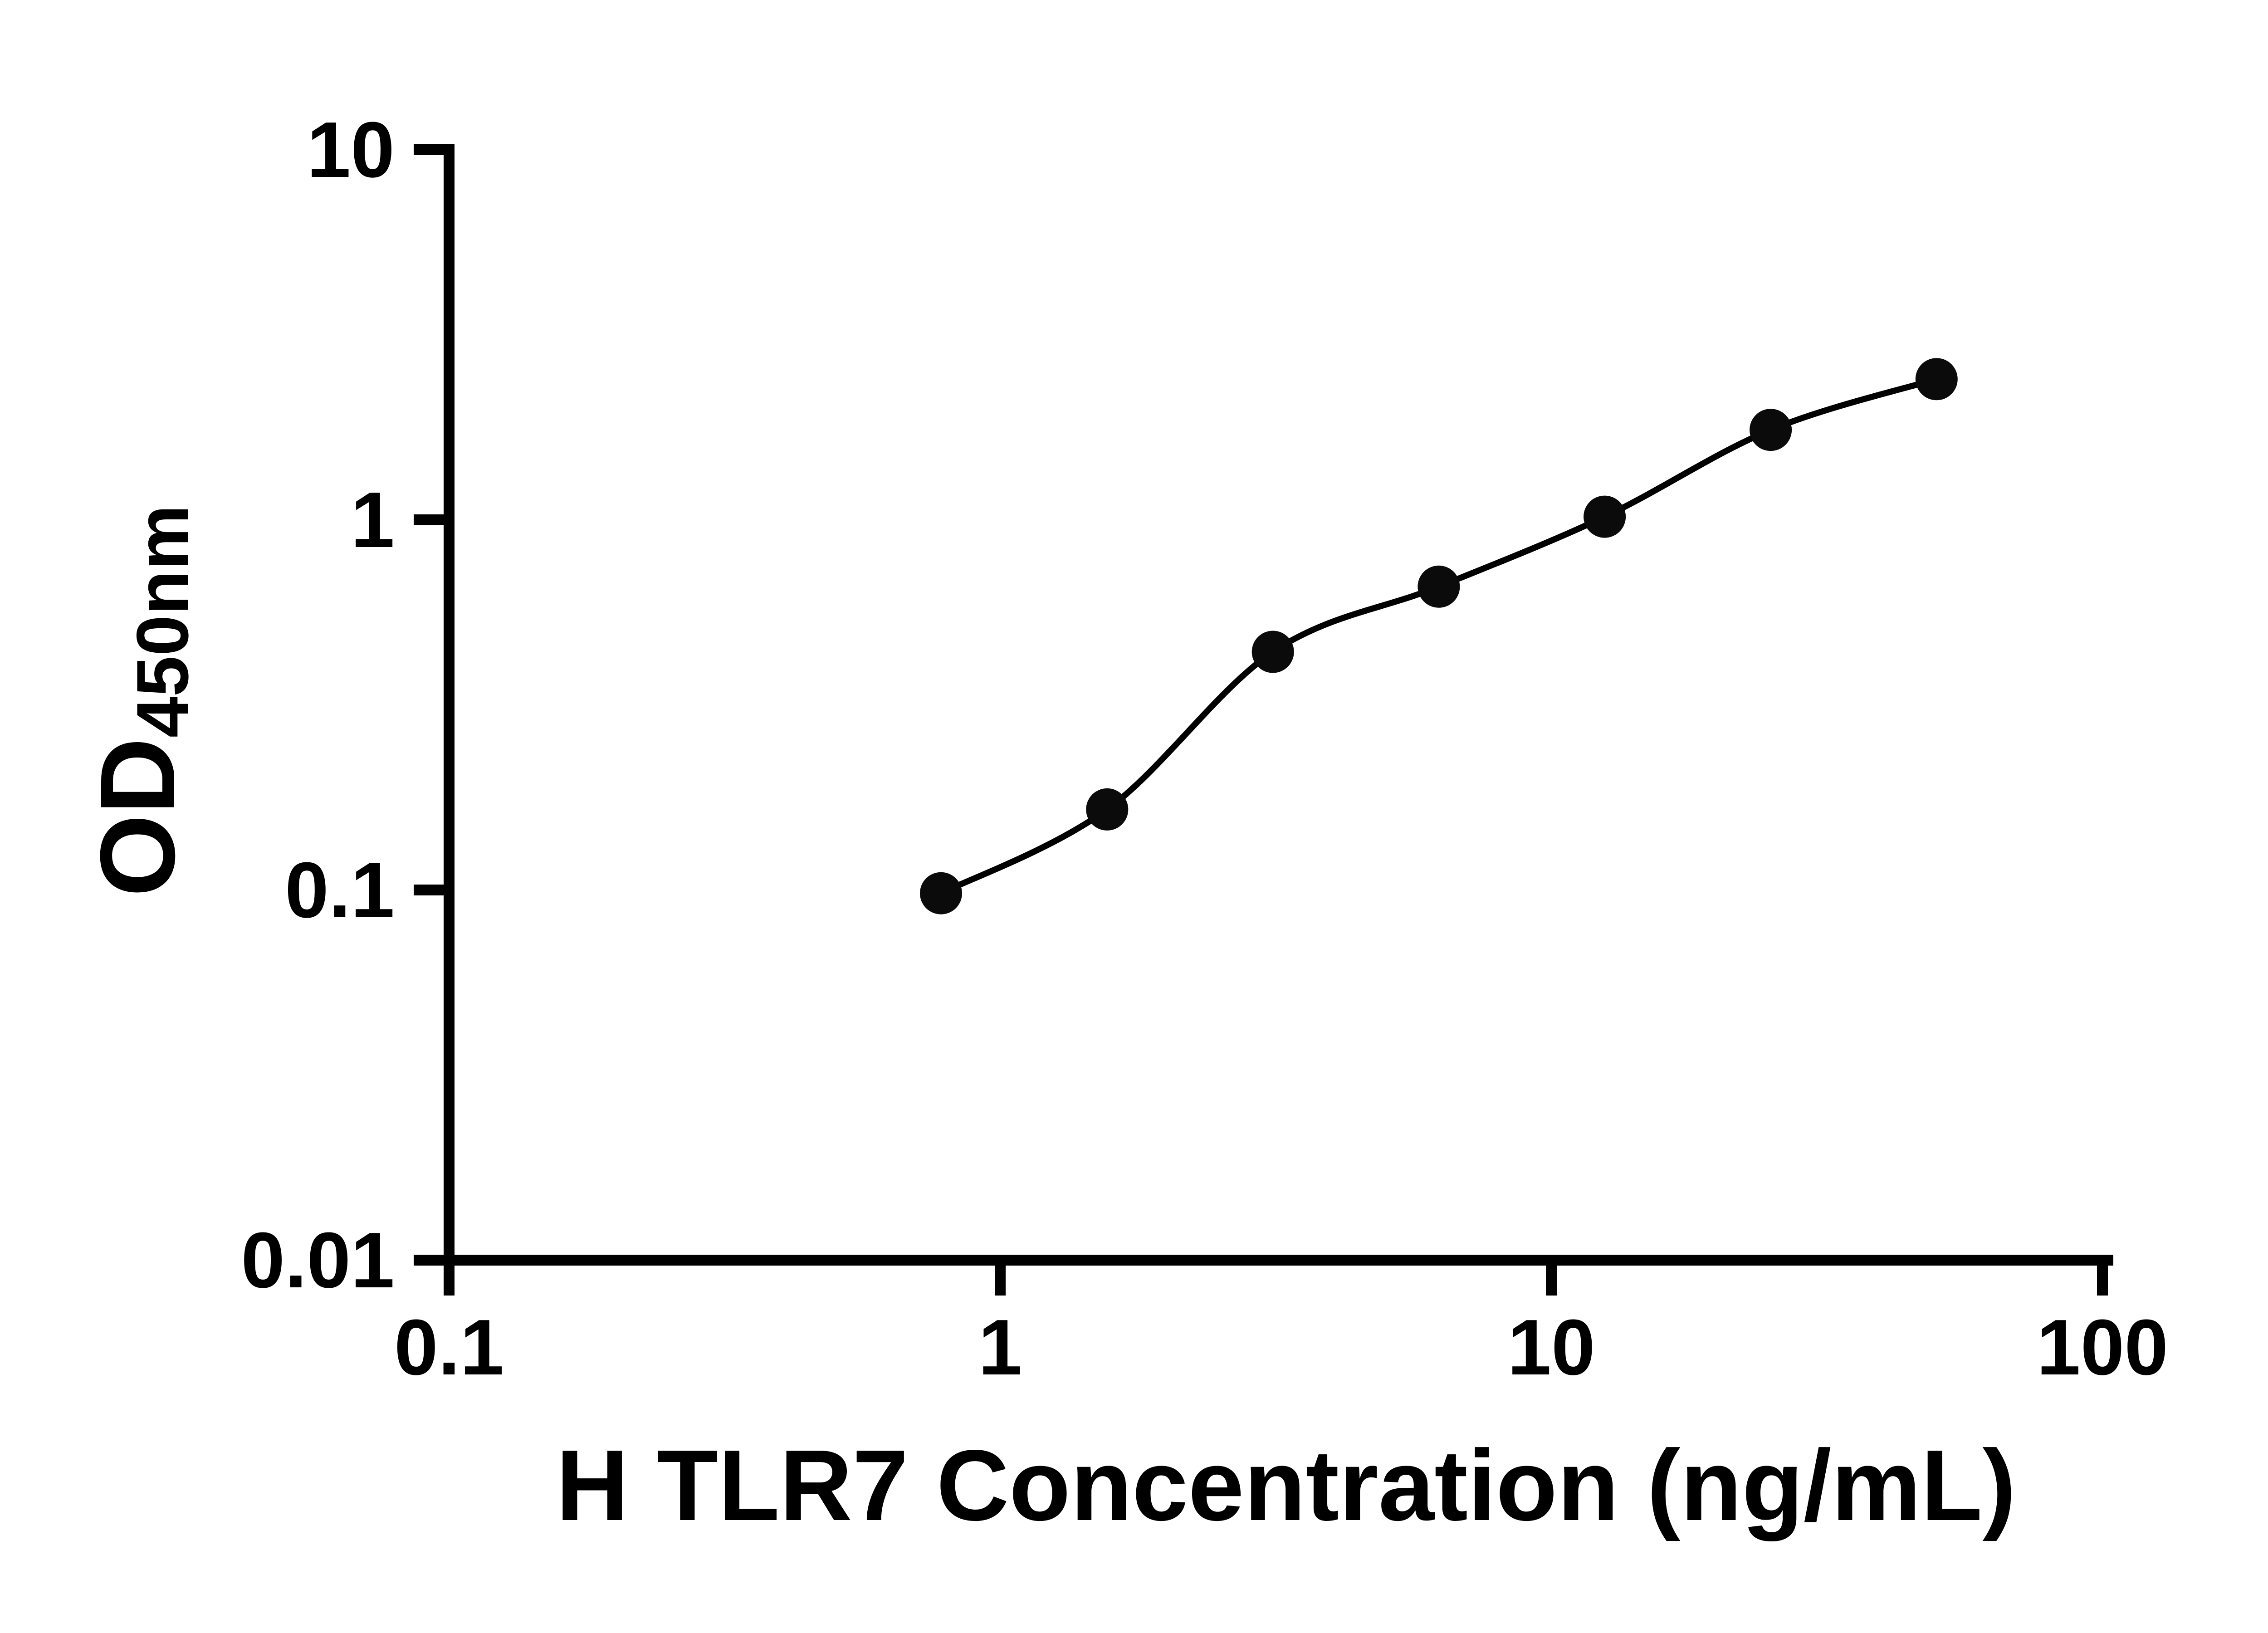 This screenshot has height=1633, width=2268. What do you see at coordinates (449, 1347) in the screenshot?
I see `x-tick-label: 0.1` at bounding box center [449, 1347].